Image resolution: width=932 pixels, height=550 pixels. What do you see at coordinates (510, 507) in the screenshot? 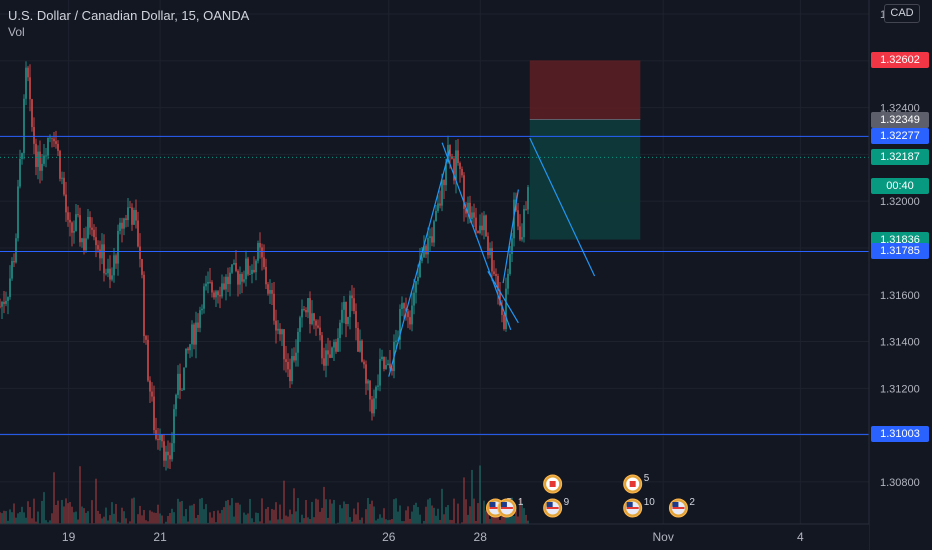
I see `us-event-icon: 1` at bounding box center [510, 507].